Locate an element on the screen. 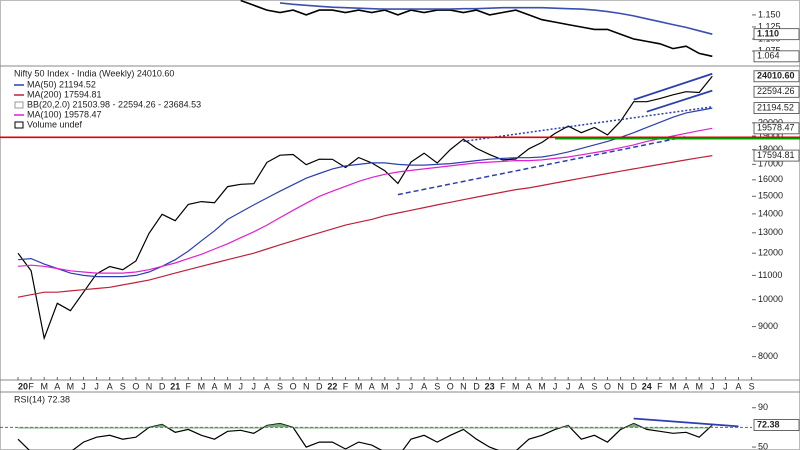 This screenshot has width=800, height=450. overbought-clip is located at coordinates (365, 426).